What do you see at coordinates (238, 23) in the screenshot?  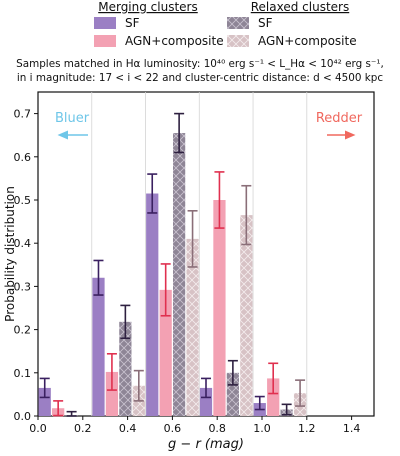 I see `legend-swatch-relaxed-sf` at bounding box center [238, 23].